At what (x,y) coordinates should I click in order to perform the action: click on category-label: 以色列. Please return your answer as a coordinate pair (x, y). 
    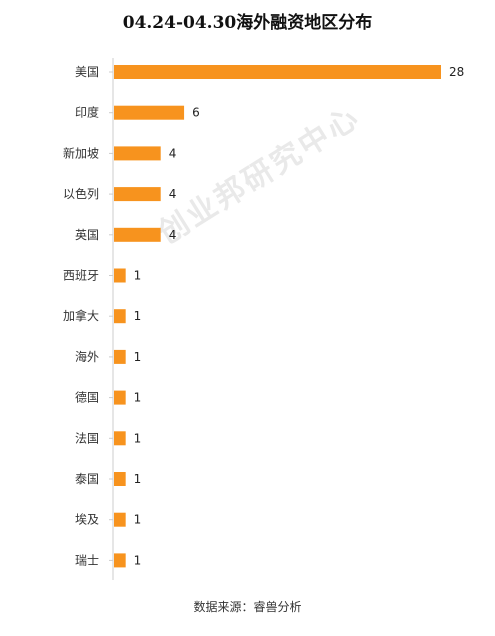
    Looking at the image, I should click on (81, 194).